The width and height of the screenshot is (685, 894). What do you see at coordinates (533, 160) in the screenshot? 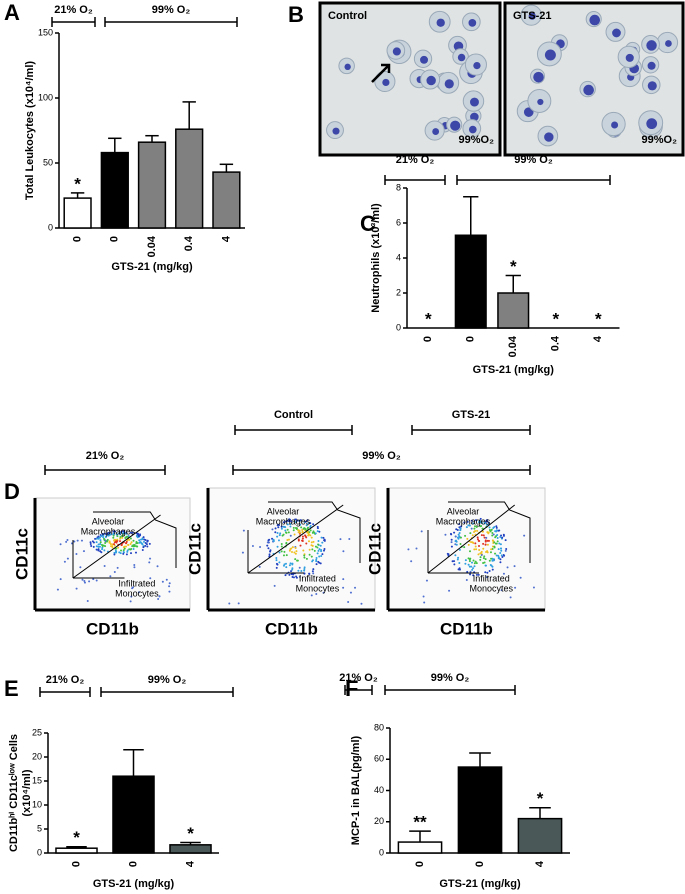
I see `bracket-label: 99% O₂` at bounding box center [533, 160].